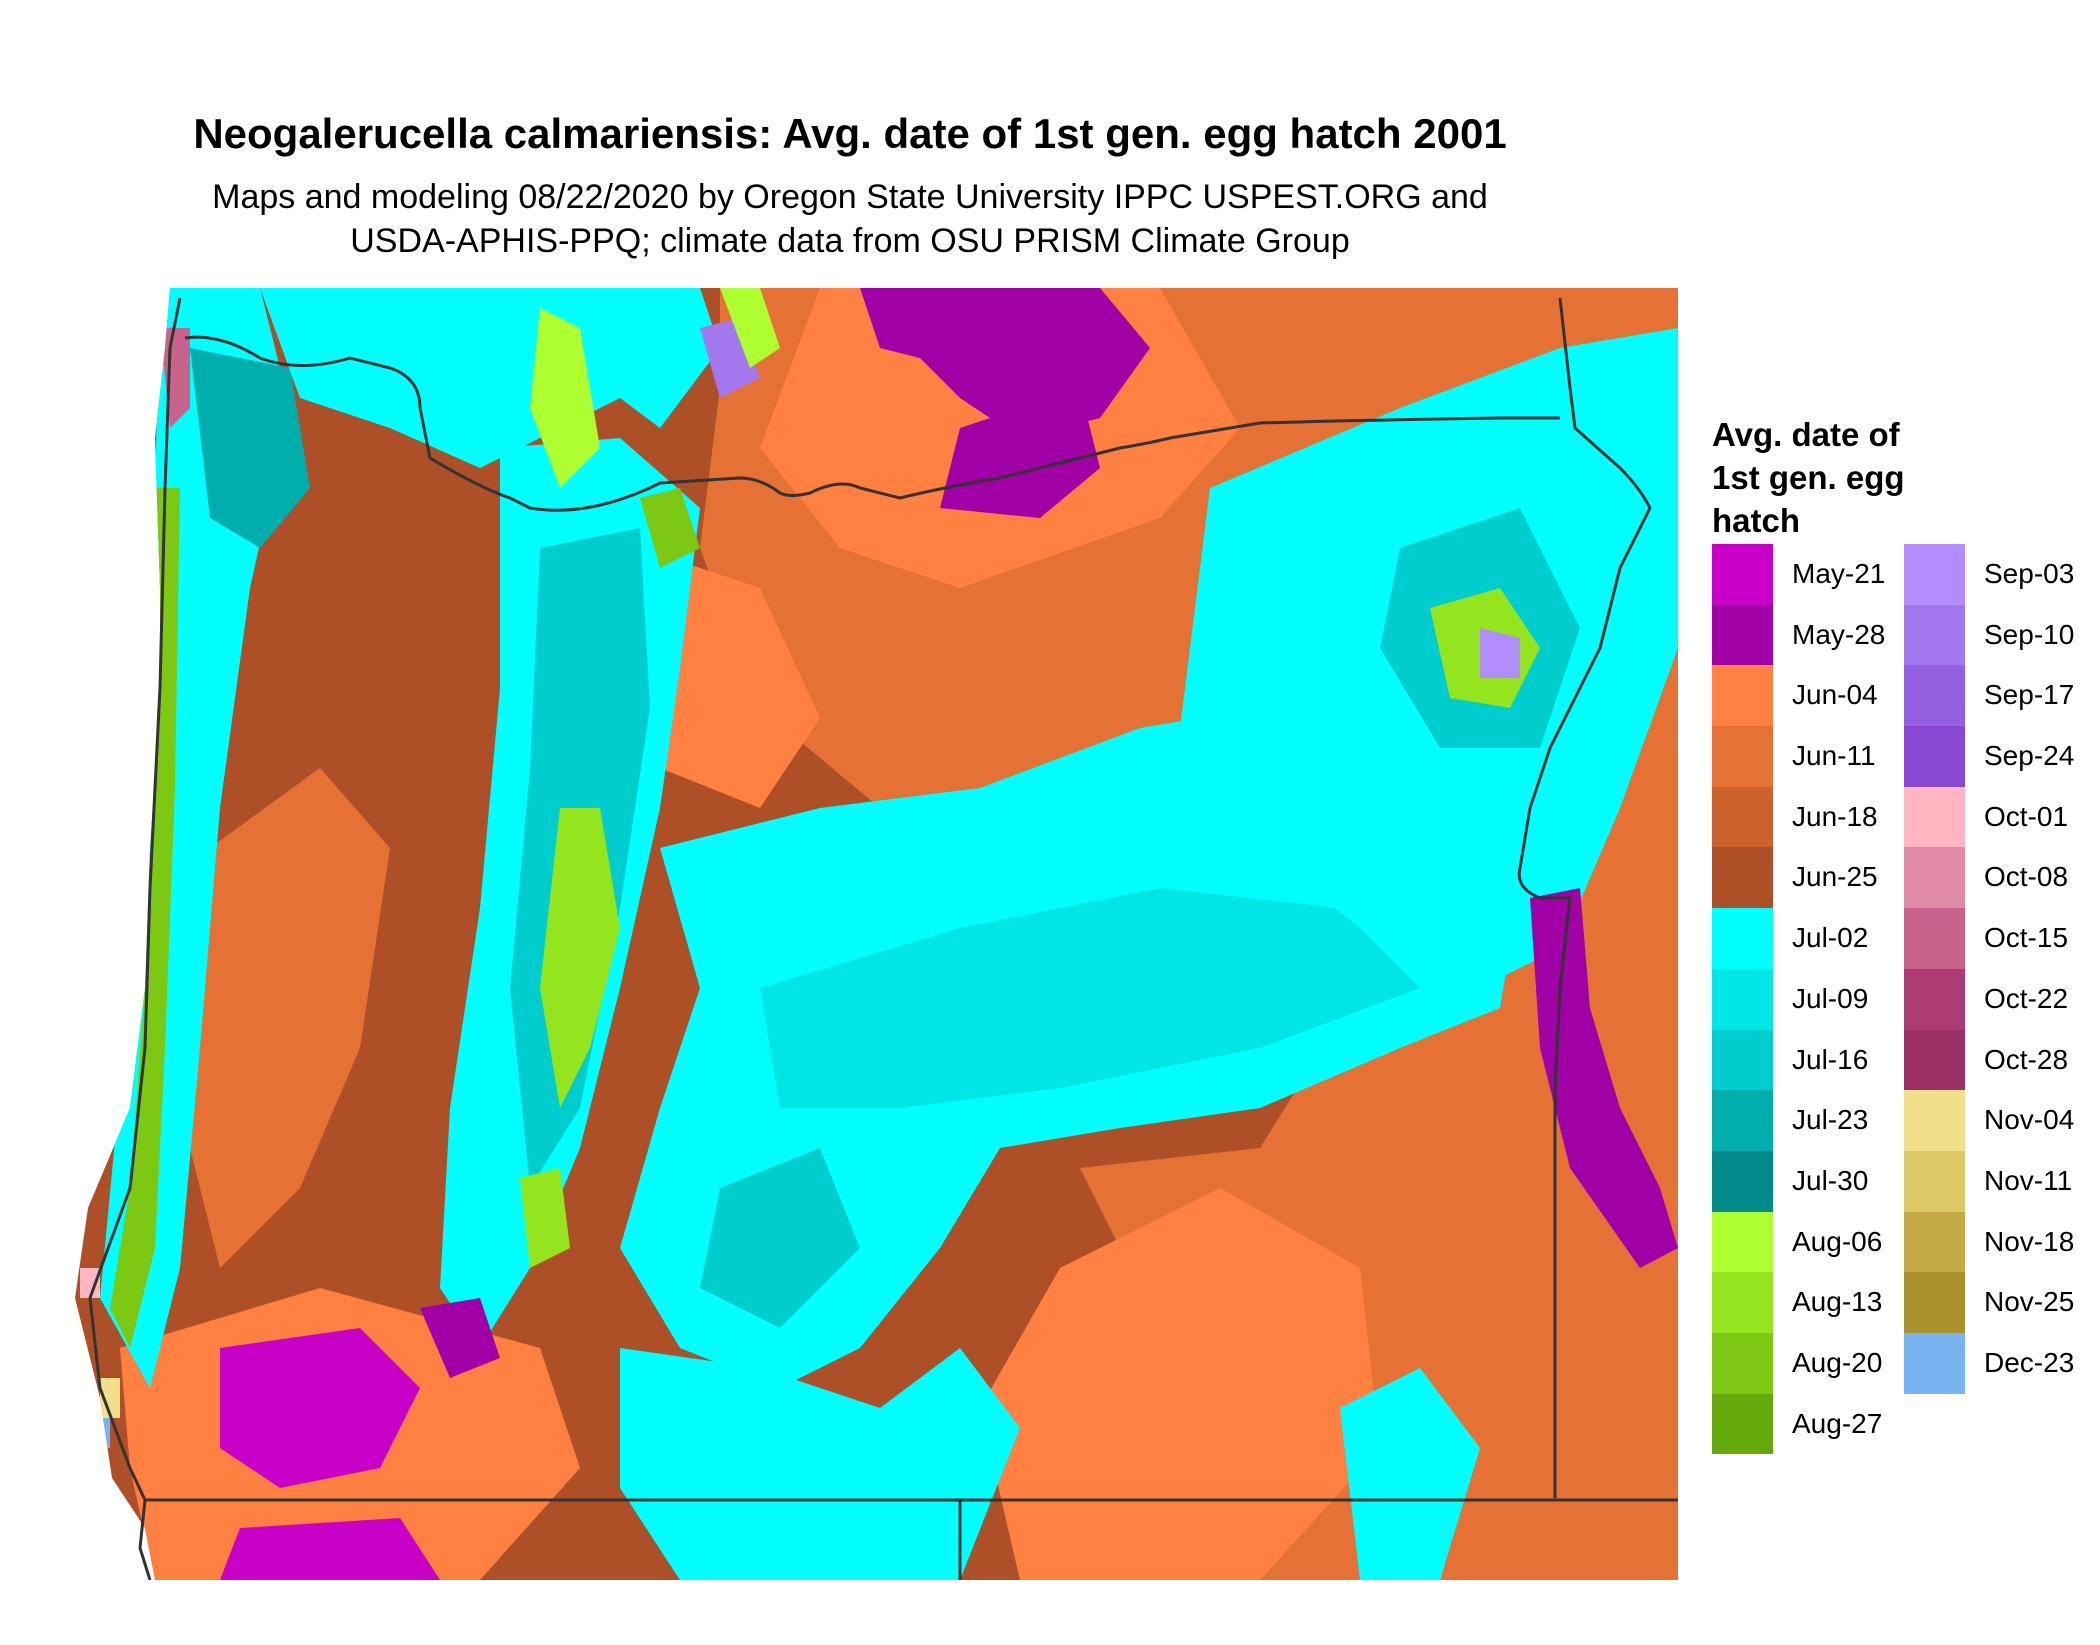 This screenshot has width=2100, height=1645. Describe the element at coordinates (90, 1283) in the screenshot. I see `region-coast-oct01` at that location.